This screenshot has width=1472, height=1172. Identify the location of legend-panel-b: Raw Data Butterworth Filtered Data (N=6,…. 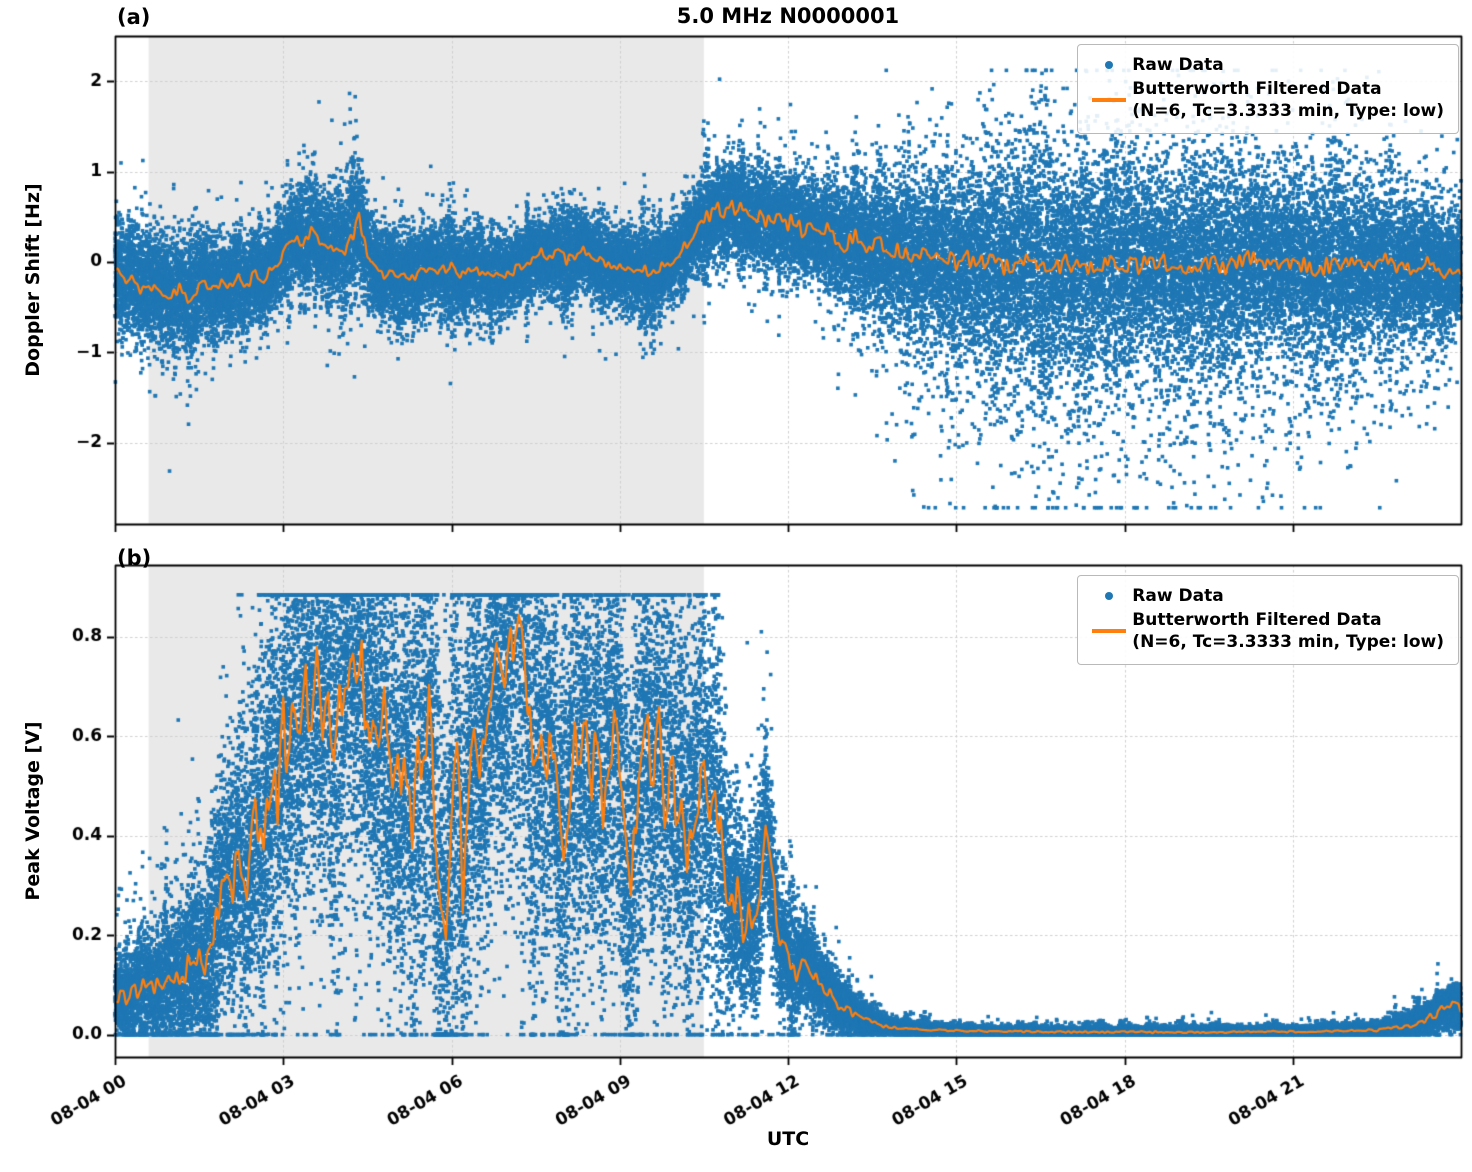
(1268, 620).